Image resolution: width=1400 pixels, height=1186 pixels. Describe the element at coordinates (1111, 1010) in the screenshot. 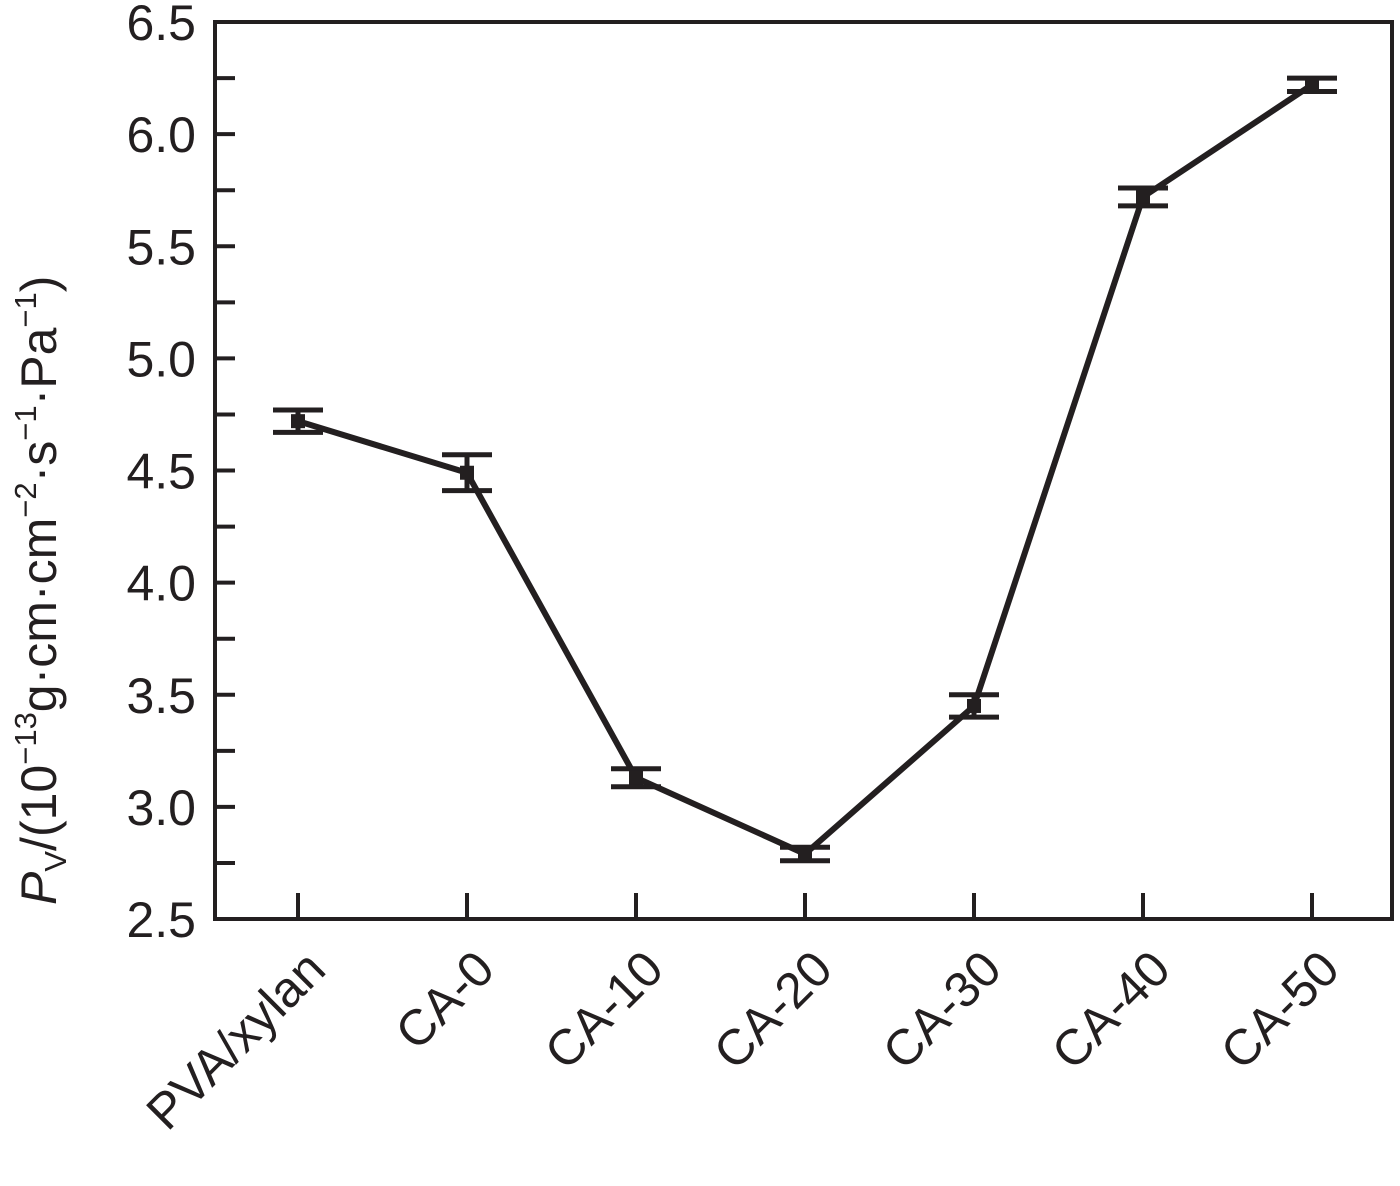

I see `x-tick-label: CA-40` at that location.